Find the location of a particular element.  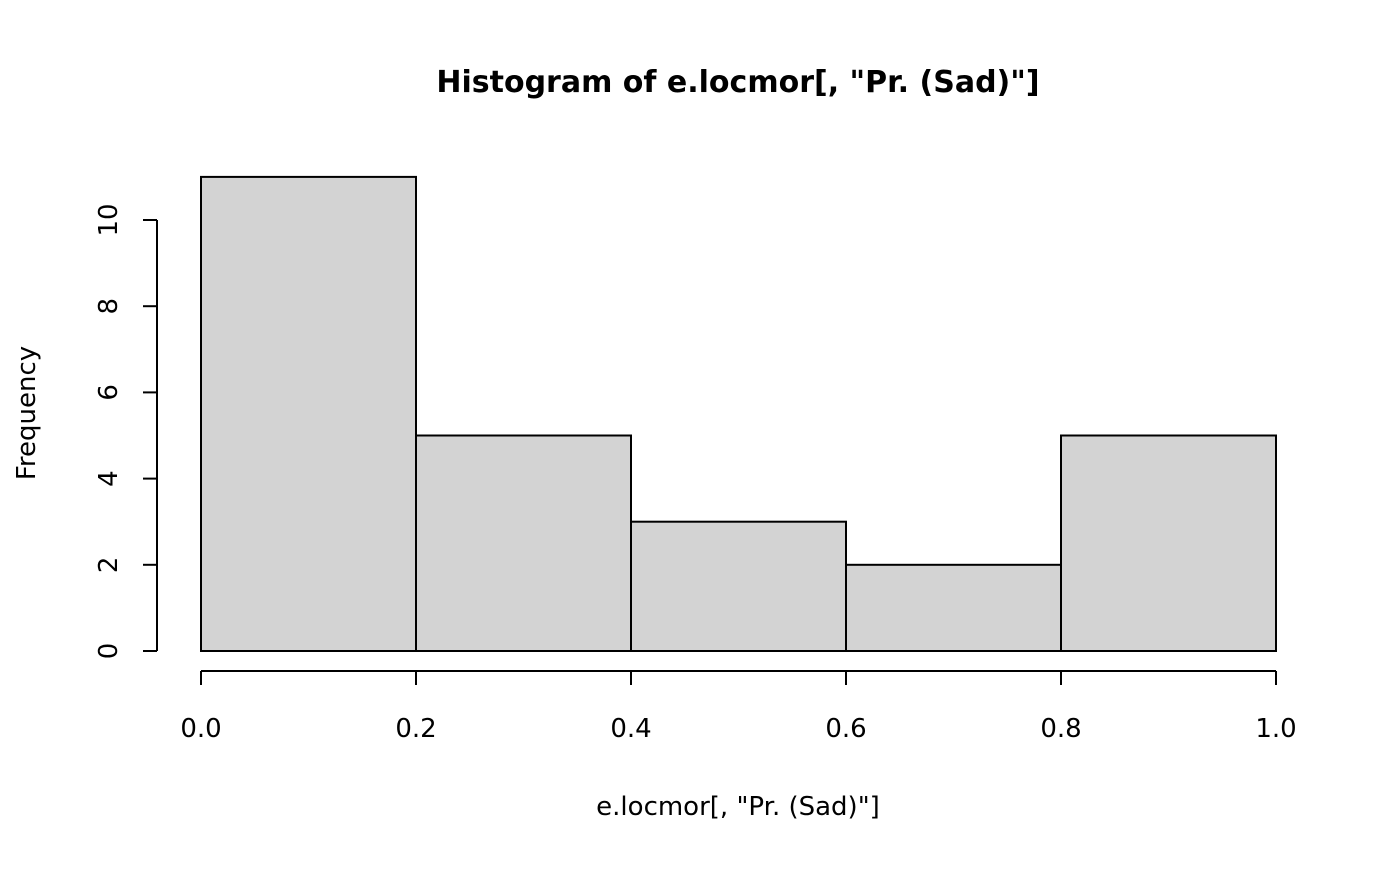

x-axis-label: e.locmor[, "Pr. (Sad)"] is located at coordinates (738, 807).